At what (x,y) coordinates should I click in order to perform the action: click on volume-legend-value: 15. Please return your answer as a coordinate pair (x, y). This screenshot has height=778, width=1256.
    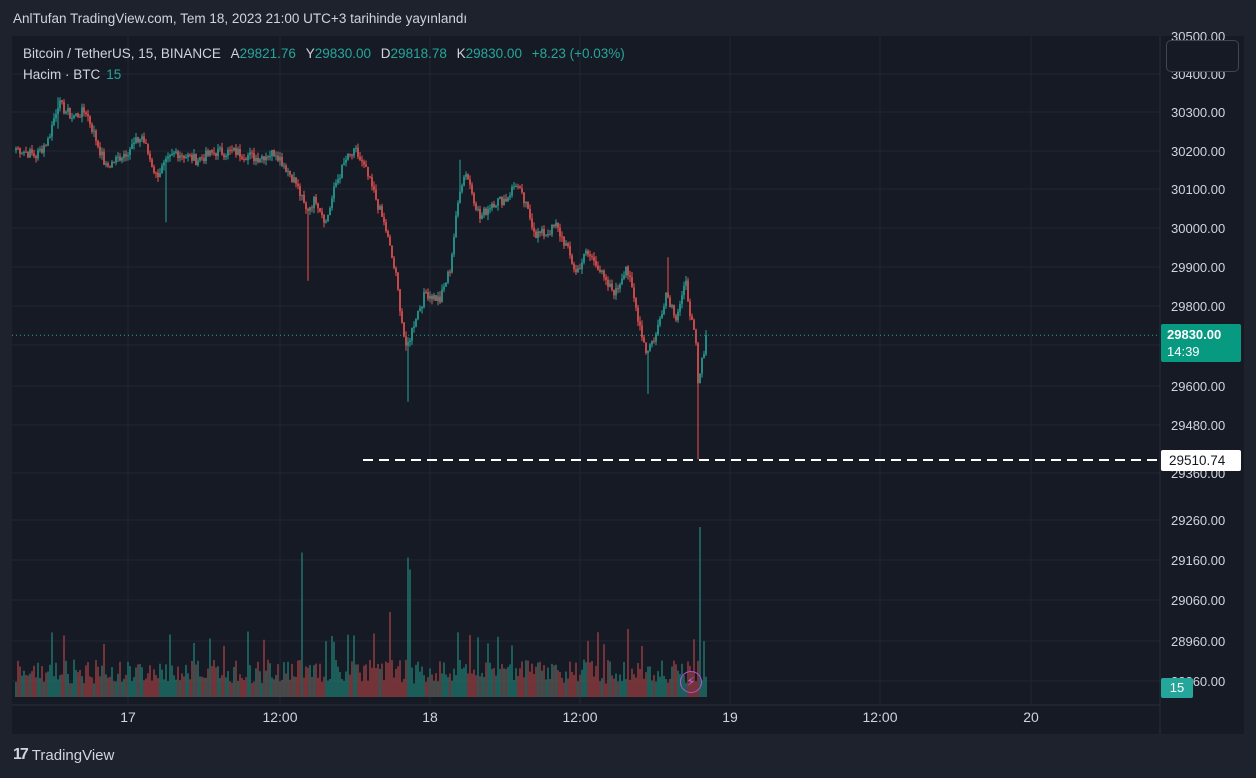
    Looking at the image, I should click on (114, 74).